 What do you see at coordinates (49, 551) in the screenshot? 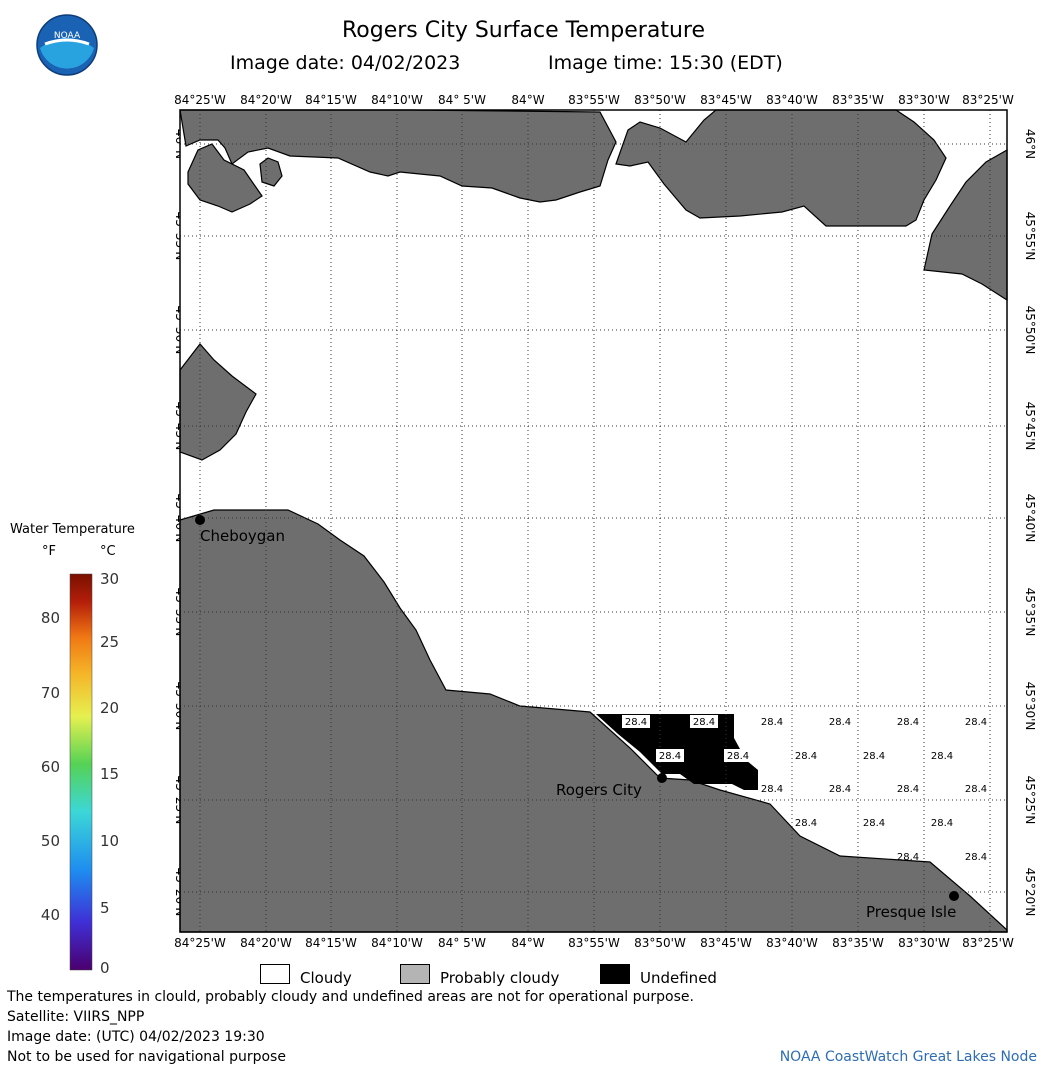
I see `unit-fahrenheit: °F` at bounding box center [49, 551].